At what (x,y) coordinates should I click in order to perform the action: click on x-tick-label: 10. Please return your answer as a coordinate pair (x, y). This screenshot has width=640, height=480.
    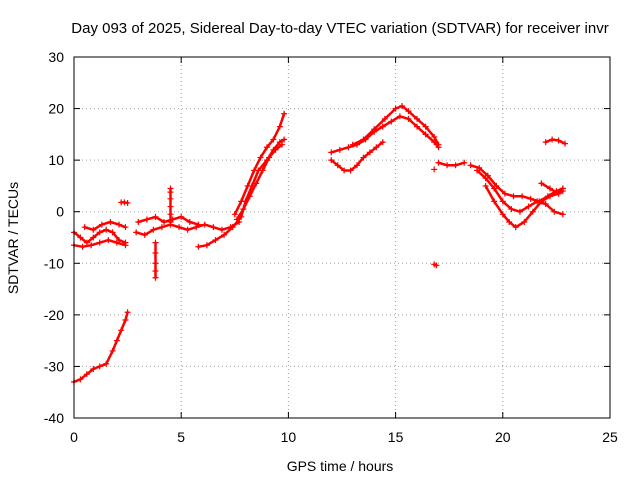
    Looking at the image, I should click on (289, 437).